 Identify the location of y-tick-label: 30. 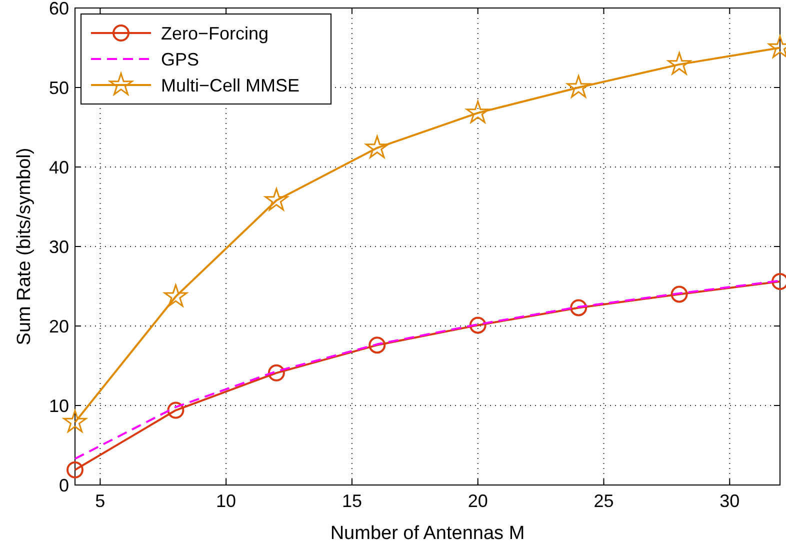
(58, 246).